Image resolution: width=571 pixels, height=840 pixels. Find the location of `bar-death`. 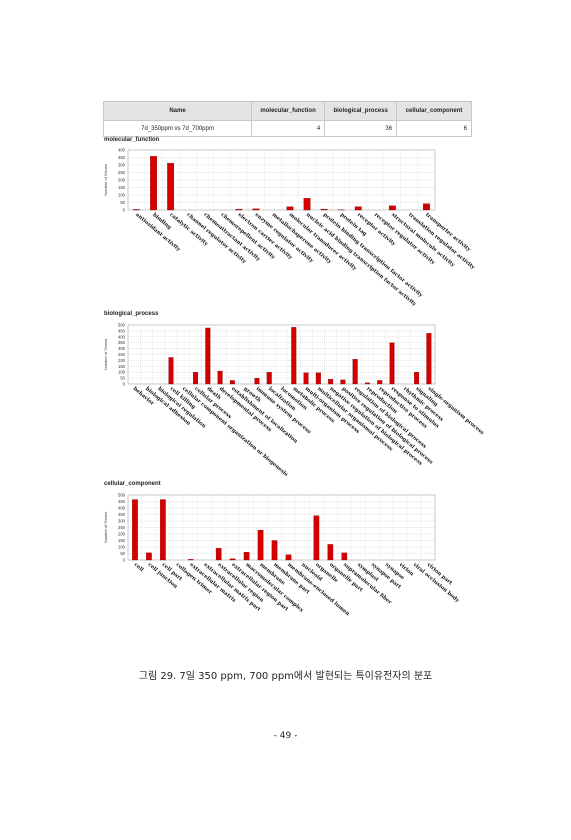

bar-death is located at coordinates (208, 356).